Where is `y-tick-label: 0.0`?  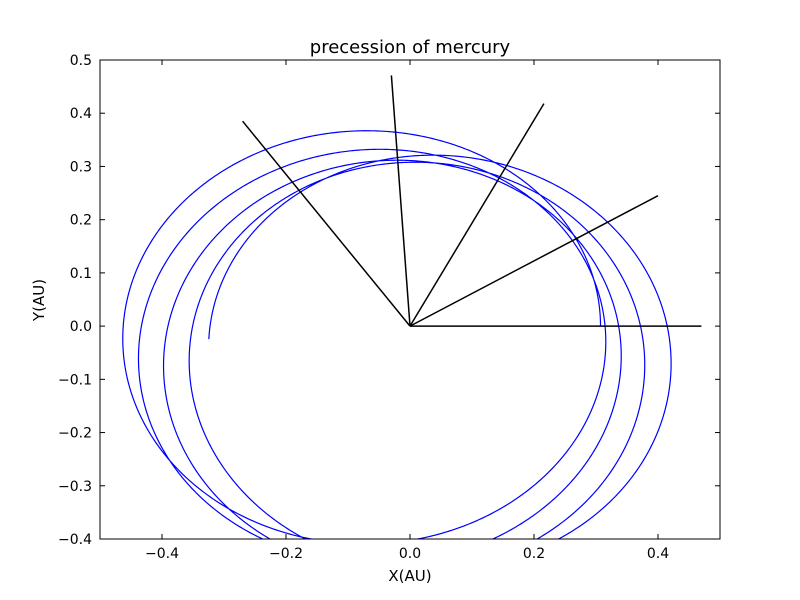 y-tick-label: 0.0 is located at coordinates (81, 327).